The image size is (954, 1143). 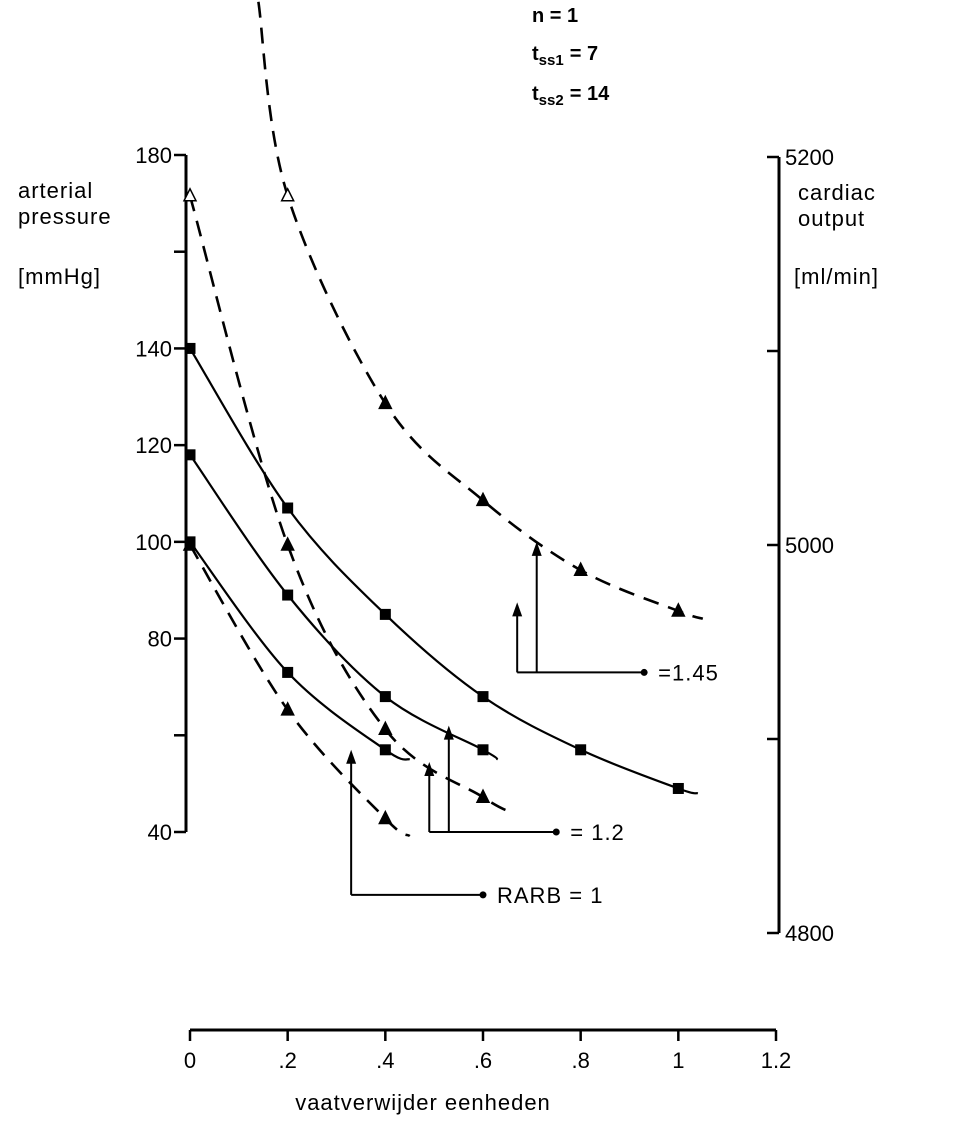 I want to click on x-tick-label: .4, so click(x=385, y=1060).